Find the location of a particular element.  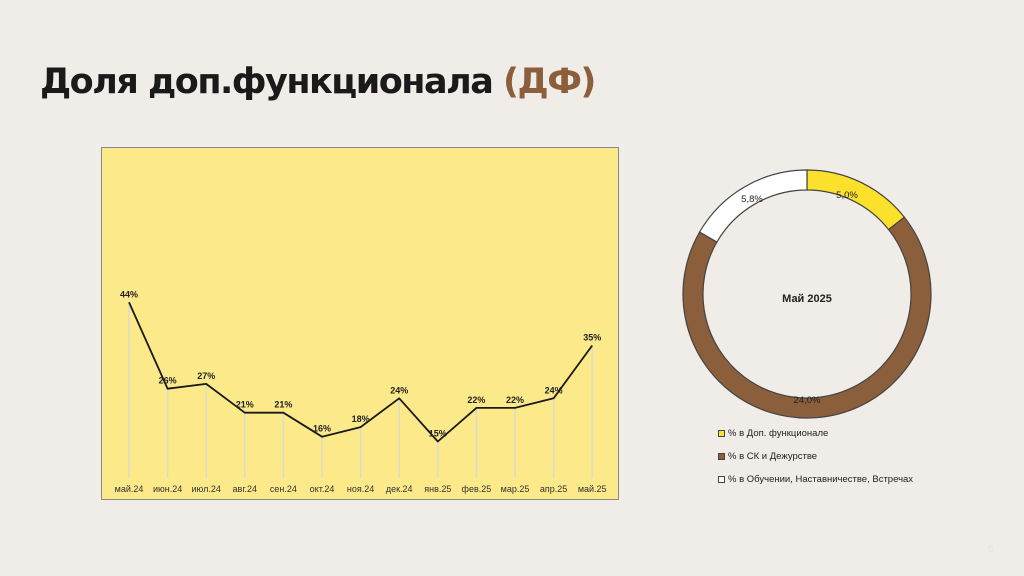

x-tick-label: июл.24 is located at coordinates (206, 489).